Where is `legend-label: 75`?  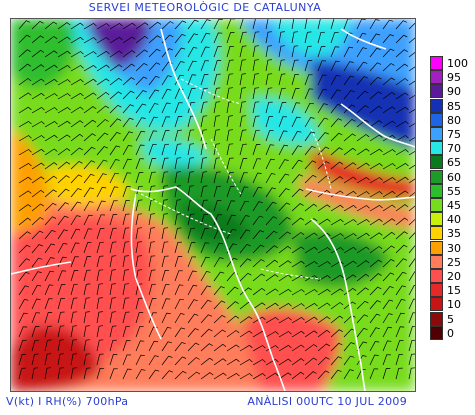
legend-label: 75 is located at coordinates (454, 134).